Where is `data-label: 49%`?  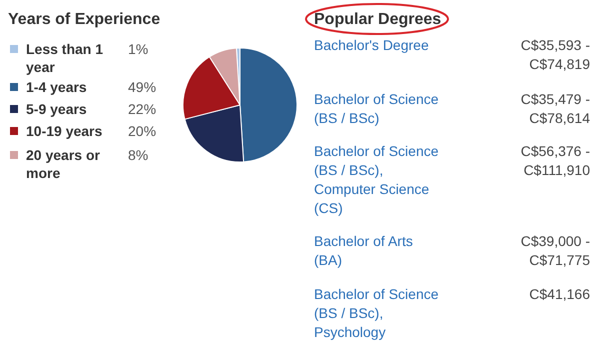 data-label: 49% is located at coordinates (142, 87).